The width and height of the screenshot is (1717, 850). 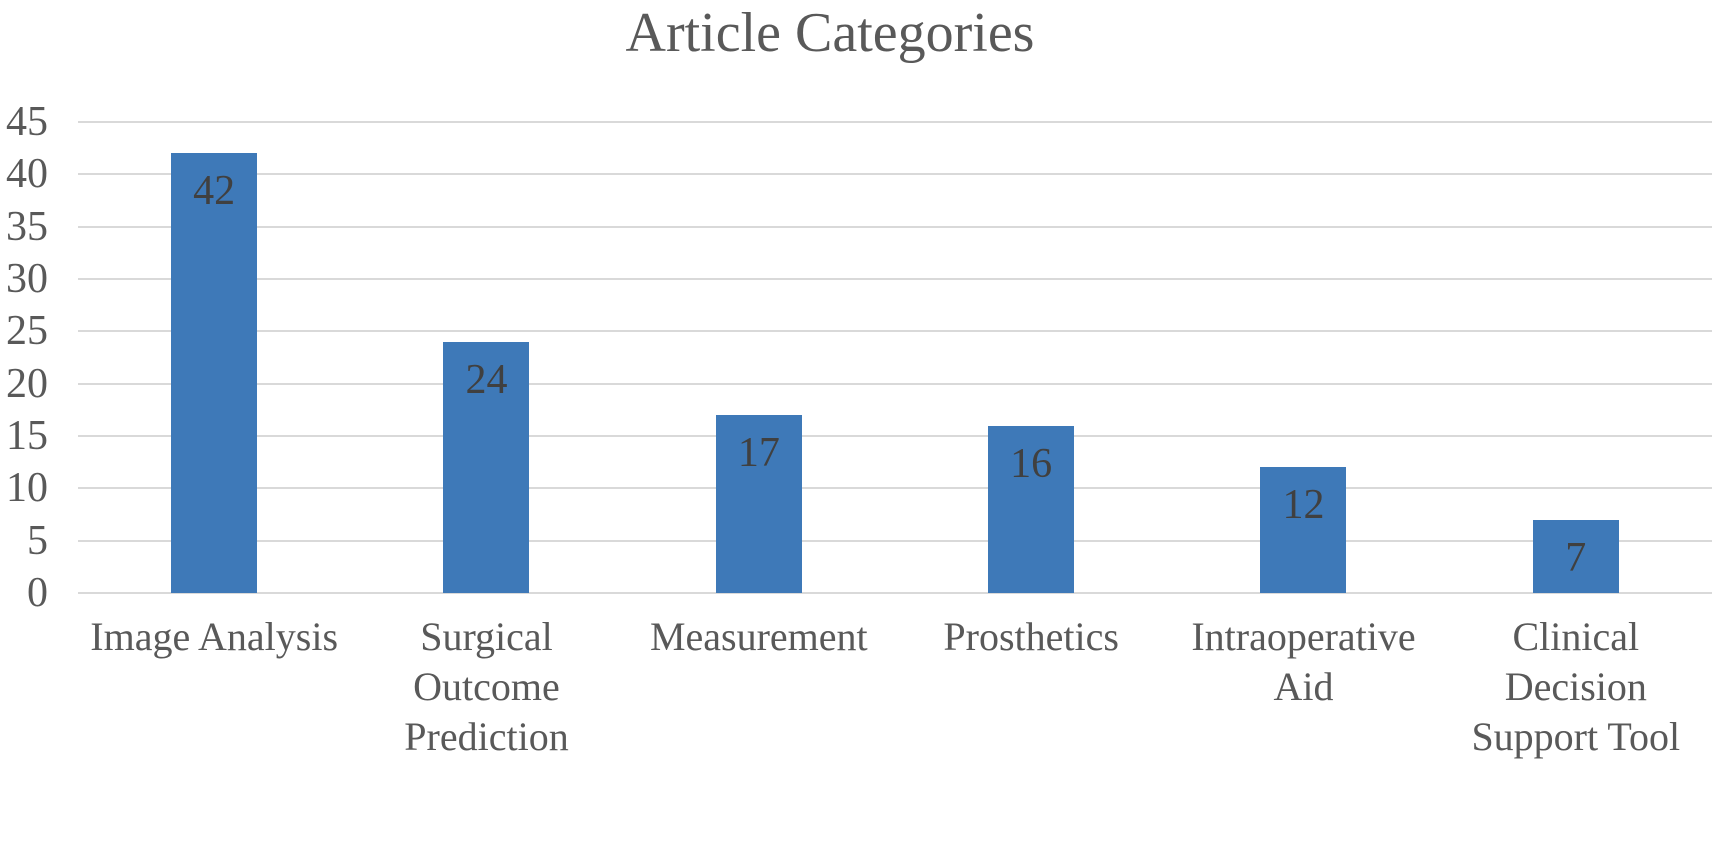 What do you see at coordinates (1303, 530) in the screenshot?
I see `bar-intraoperative-aid: 12` at bounding box center [1303, 530].